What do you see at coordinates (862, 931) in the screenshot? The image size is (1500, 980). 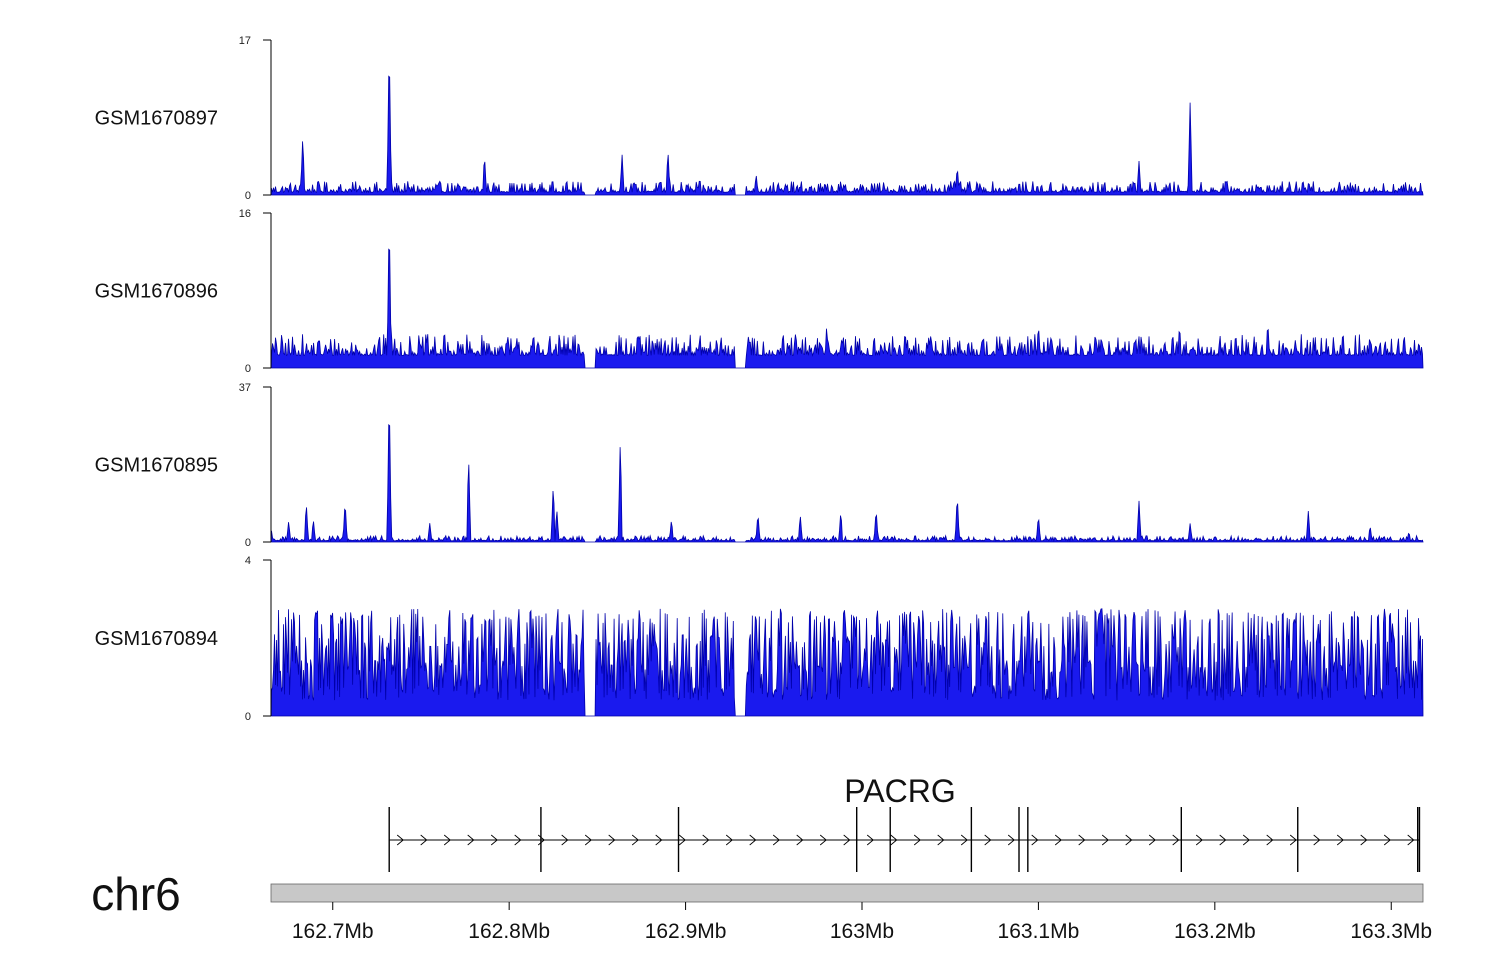 I see `x-tick-label: 163Mb` at bounding box center [862, 931].